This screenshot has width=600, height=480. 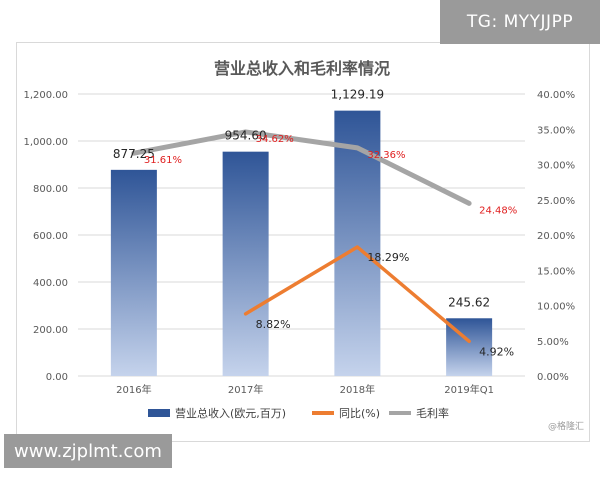 What do you see at coordinates (230, 413) in the screenshot?
I see `legend-label: 营业总收入(欧元,百万)` at bounding box center [230, 413].